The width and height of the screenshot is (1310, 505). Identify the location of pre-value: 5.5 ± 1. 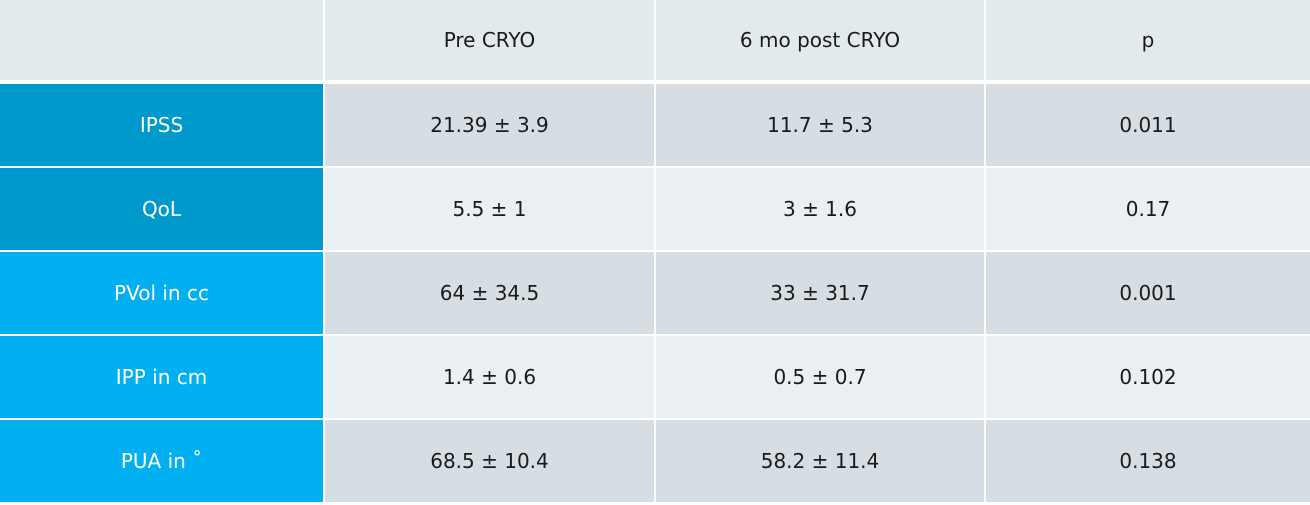
(489, 209).